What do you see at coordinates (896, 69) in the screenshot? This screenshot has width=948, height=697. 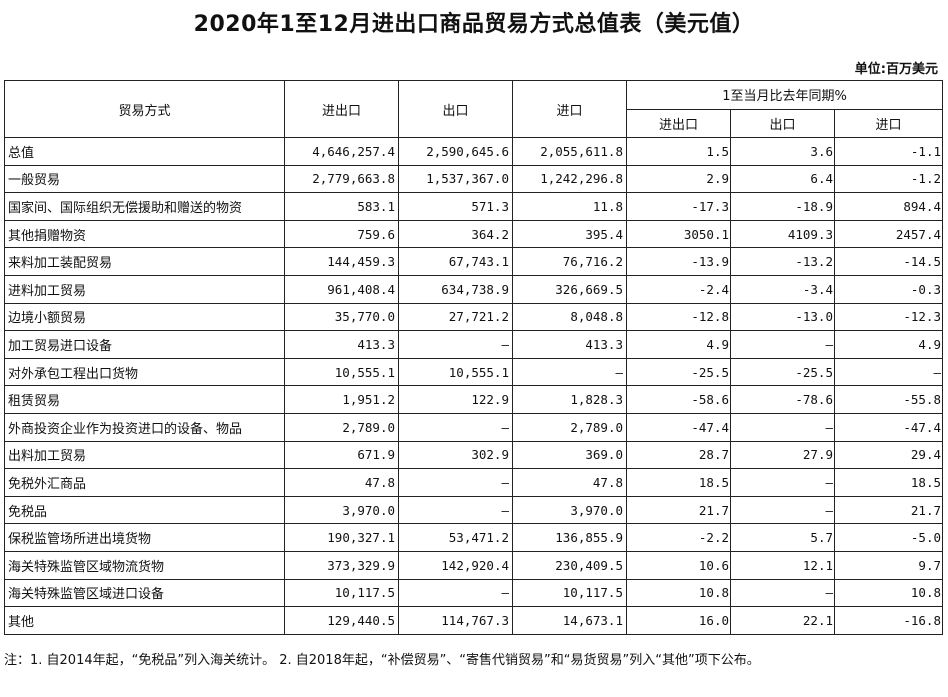 I see `unit-label: 单位:百万美元` at bounding box center [896, 69].